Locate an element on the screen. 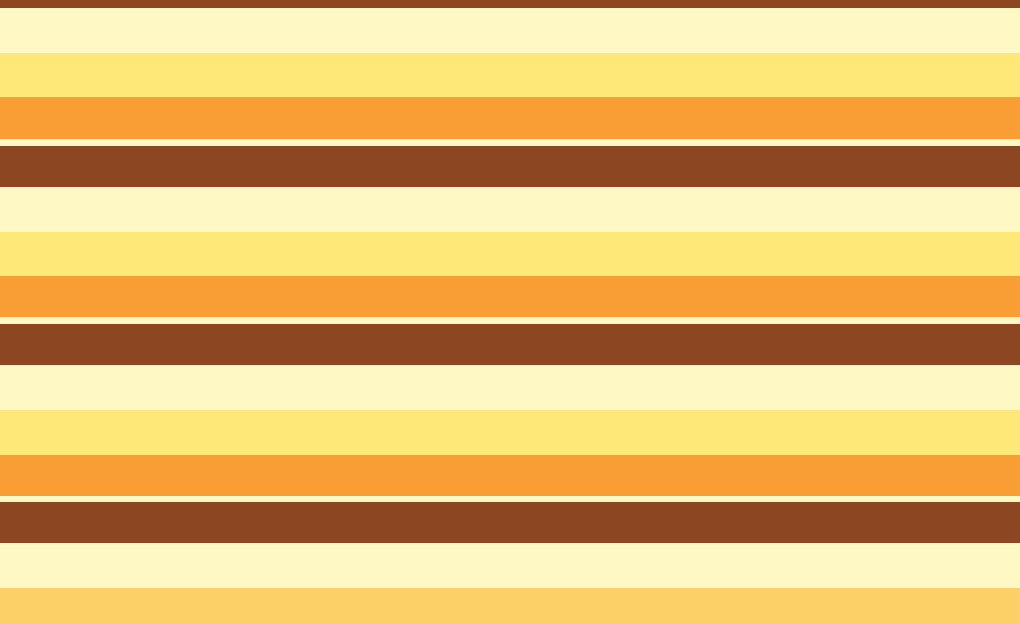  stripe-gold is located at coordinates (510, 606).